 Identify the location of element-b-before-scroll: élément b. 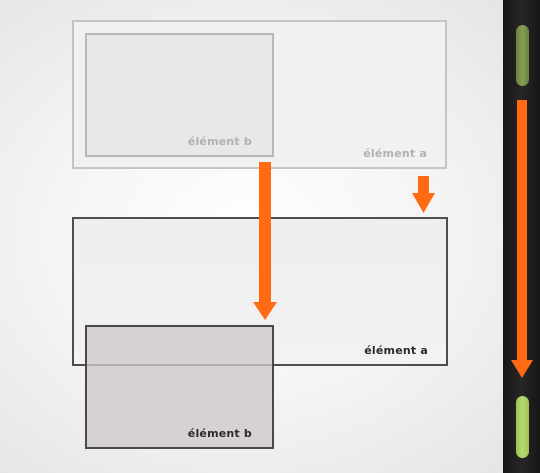
(179, 95).